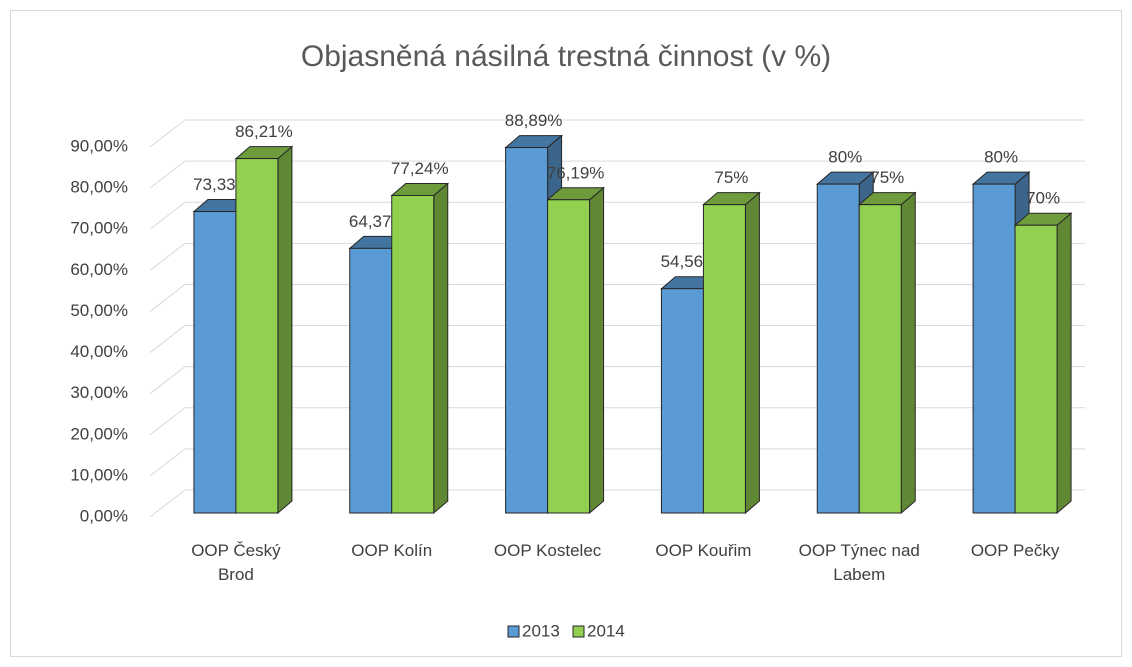 The image size is (1132, 667). I want to click on y-tick-label: 80,00%, so click(99, 187).